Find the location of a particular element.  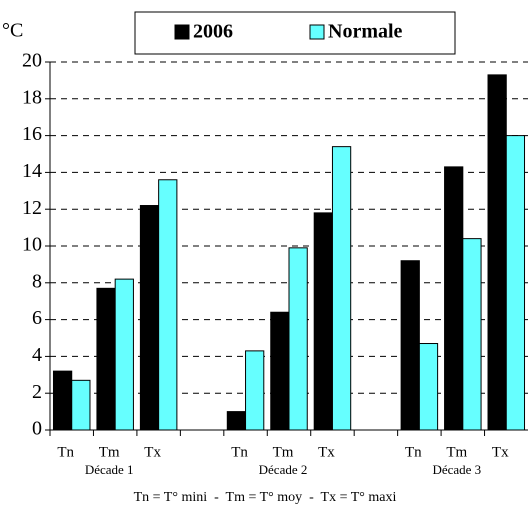

y-tick-label: 8 is located at coordinates (37, 281).